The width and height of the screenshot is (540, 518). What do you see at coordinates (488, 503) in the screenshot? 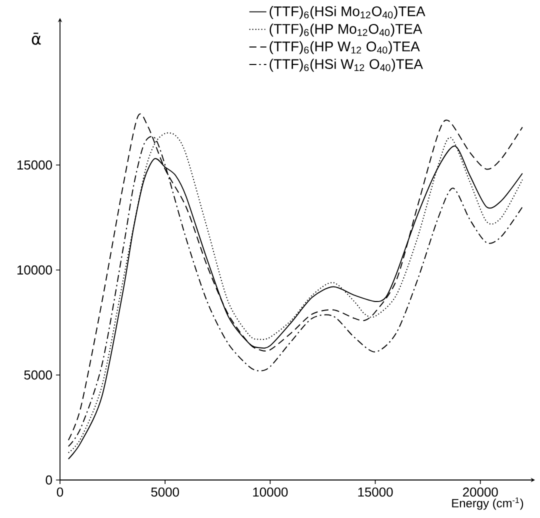
I see `x-axis-title: Energy (cm$^{-1}$)` at bounding box center [488, 503].